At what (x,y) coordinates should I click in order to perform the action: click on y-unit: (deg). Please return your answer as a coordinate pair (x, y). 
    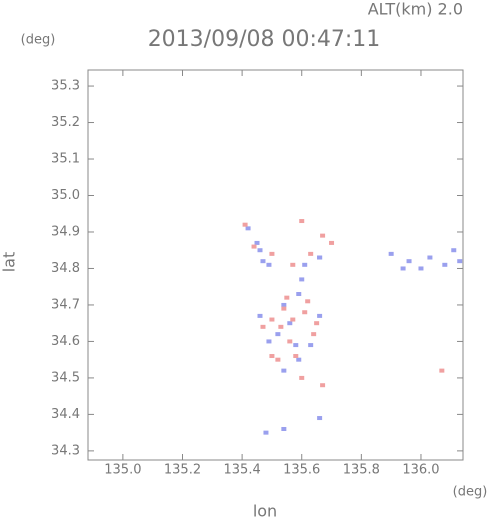
    Looking at the image, I should click on (38, 40).